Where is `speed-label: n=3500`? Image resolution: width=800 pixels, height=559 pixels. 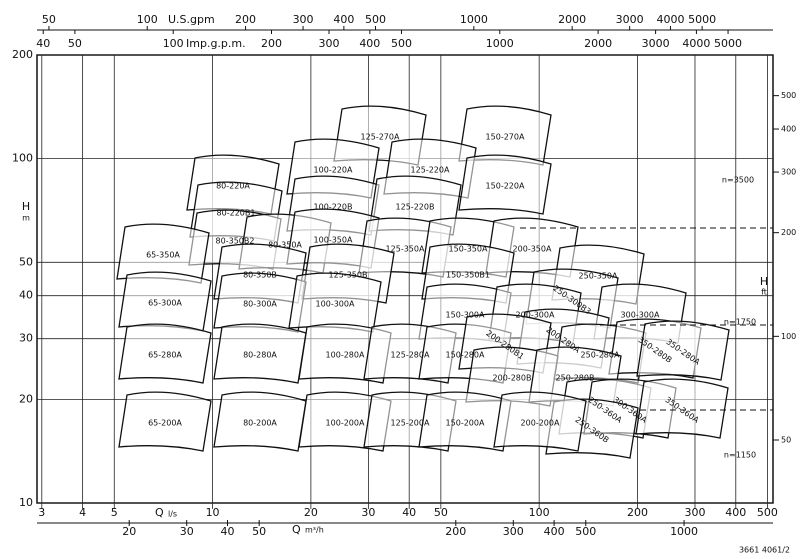 speed-label: n=3500 is located at coordinates (738, 180).